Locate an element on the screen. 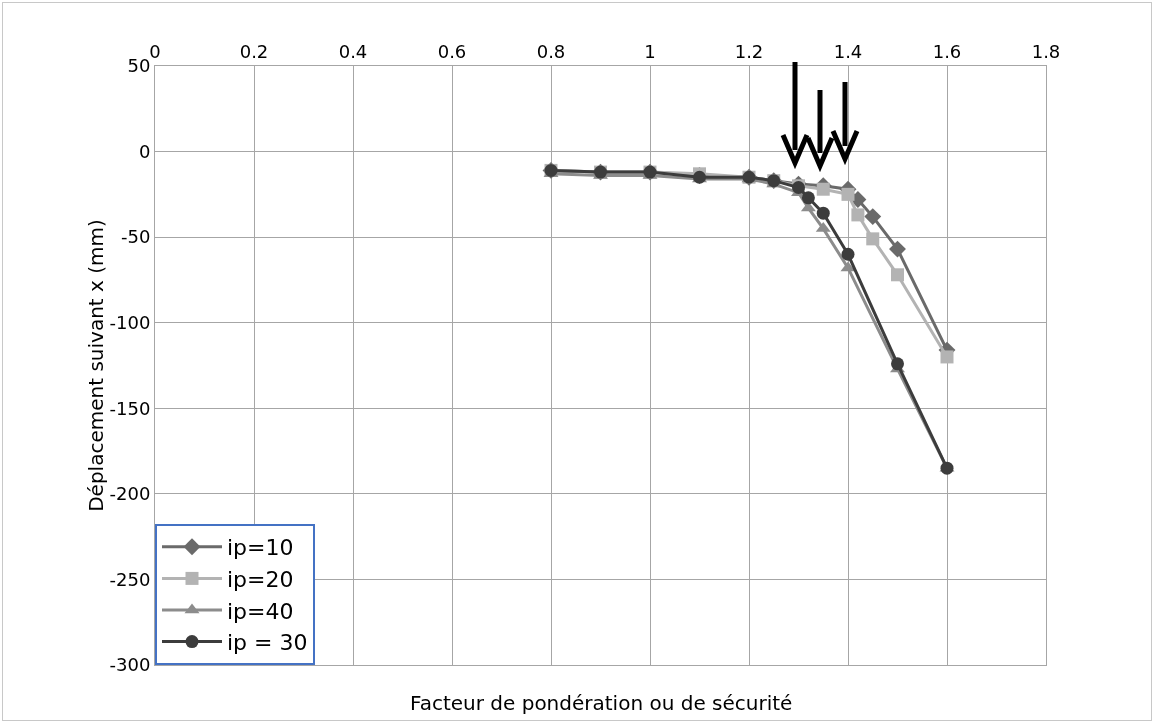 The image size is (1154, 723). x-tick-label: 0.8 is located at coordinates (551, 51).